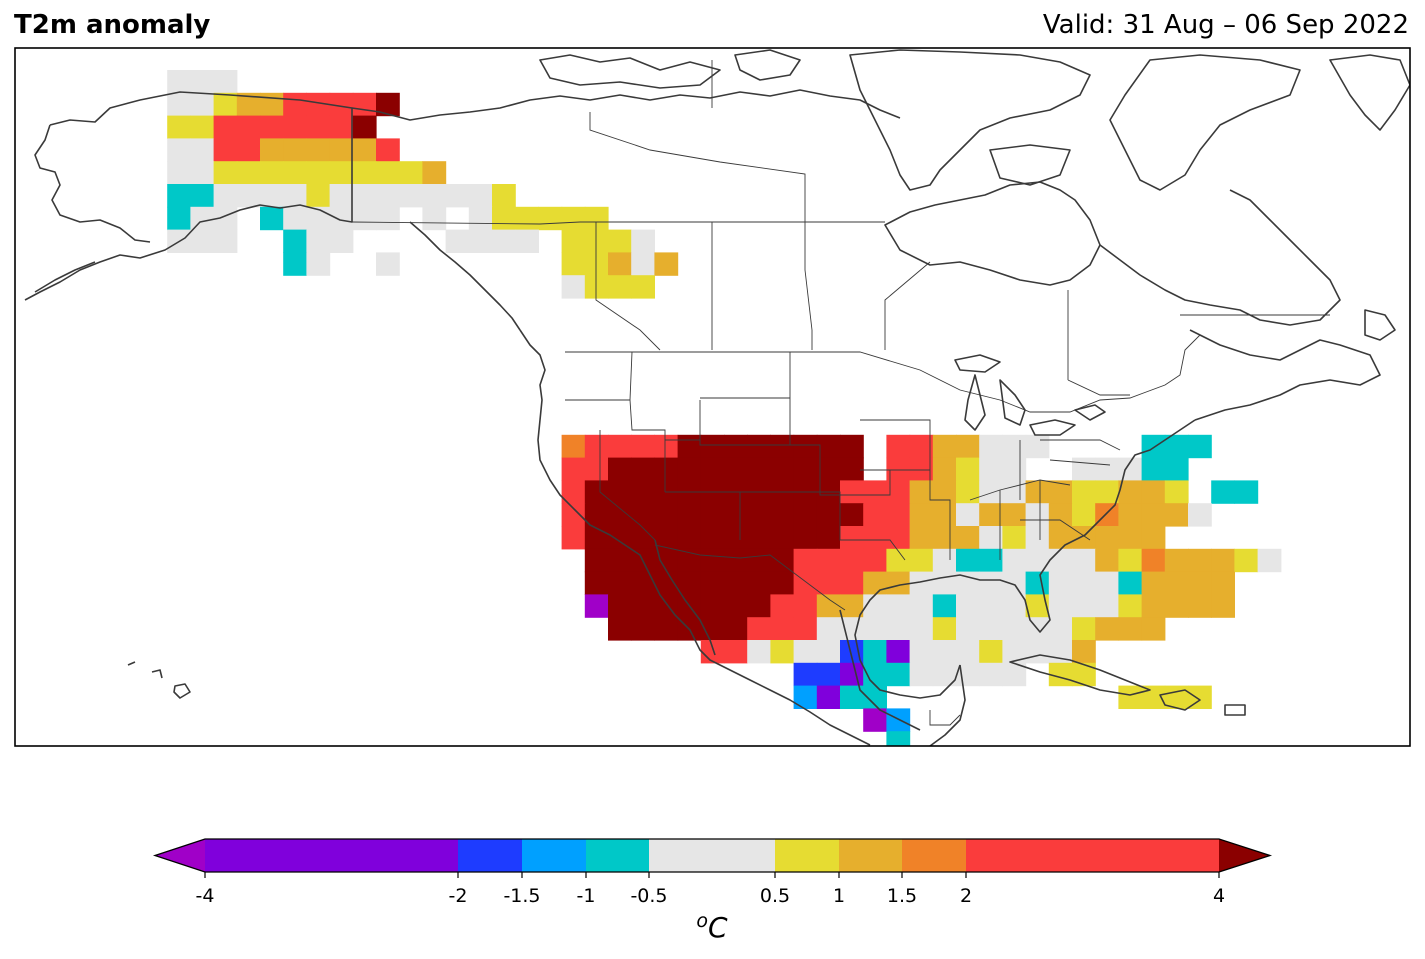 The width and height of the screenshot is (1425, 959). I want to click on colorbar: -4 -2 -1.5 -1 -0.5 0.5 1 1.5 2 4, so click(712, 872).